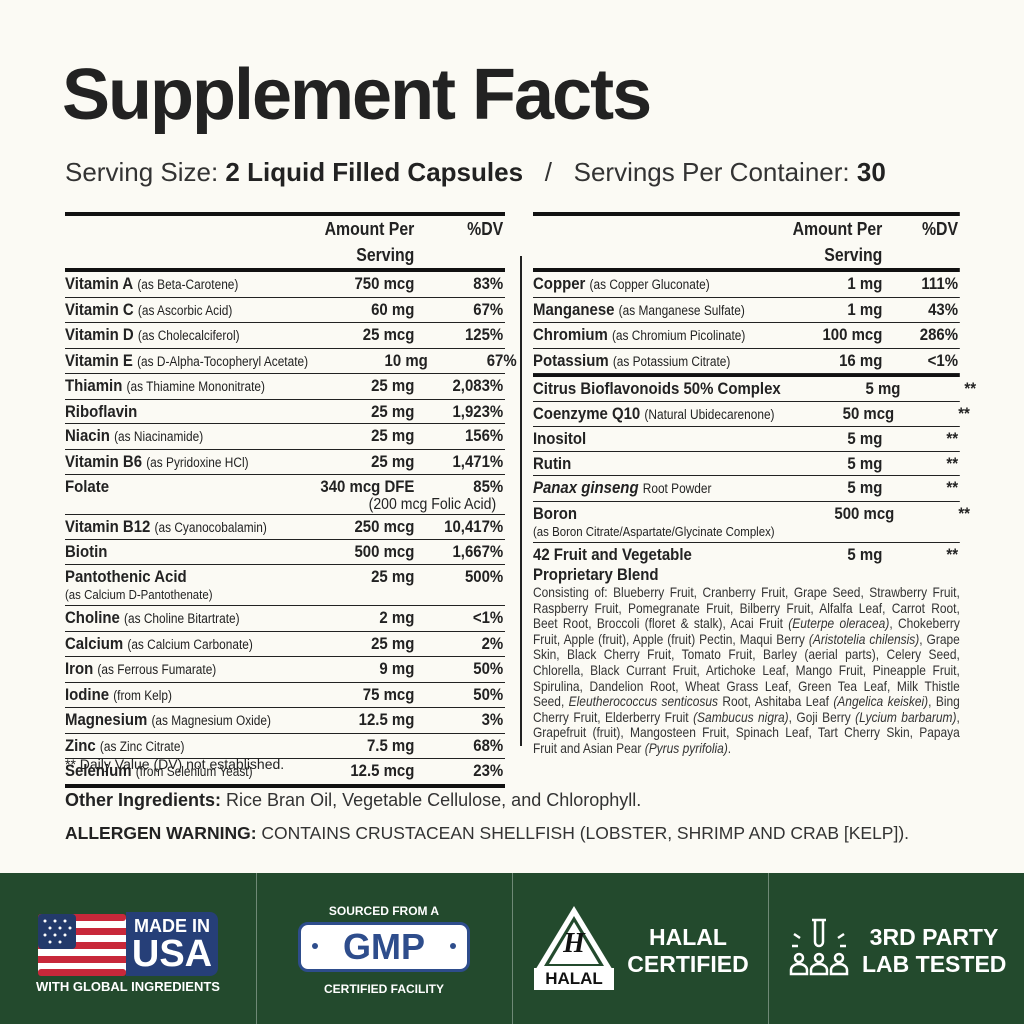 The height and width of the screenshot is (1024, 1024). Describe the element at coordinates (709, 414) in the screenshot. I see `nutrient-note: (Natural Ubidecarenone)` at that location.